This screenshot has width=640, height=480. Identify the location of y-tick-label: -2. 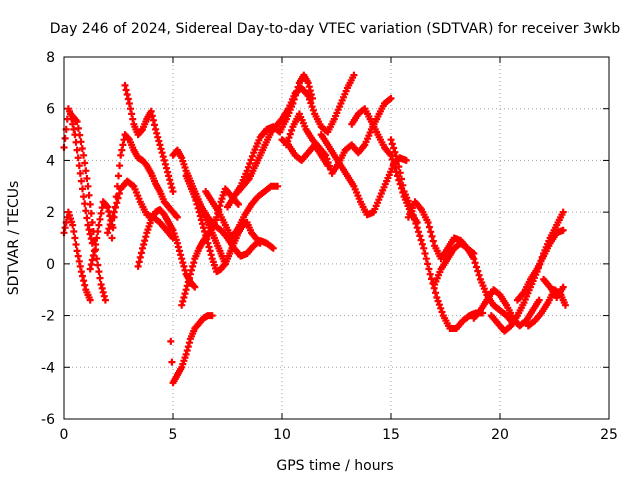
(48, 317).